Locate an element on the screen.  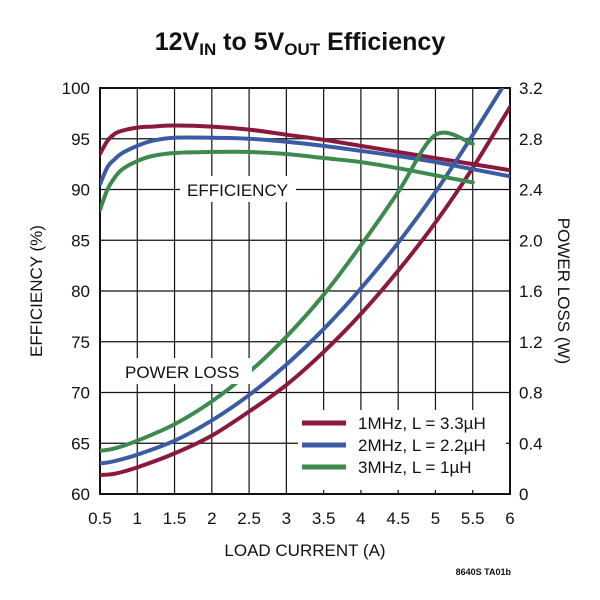
title-sub-a: IN is located at coordinates (207, 49).